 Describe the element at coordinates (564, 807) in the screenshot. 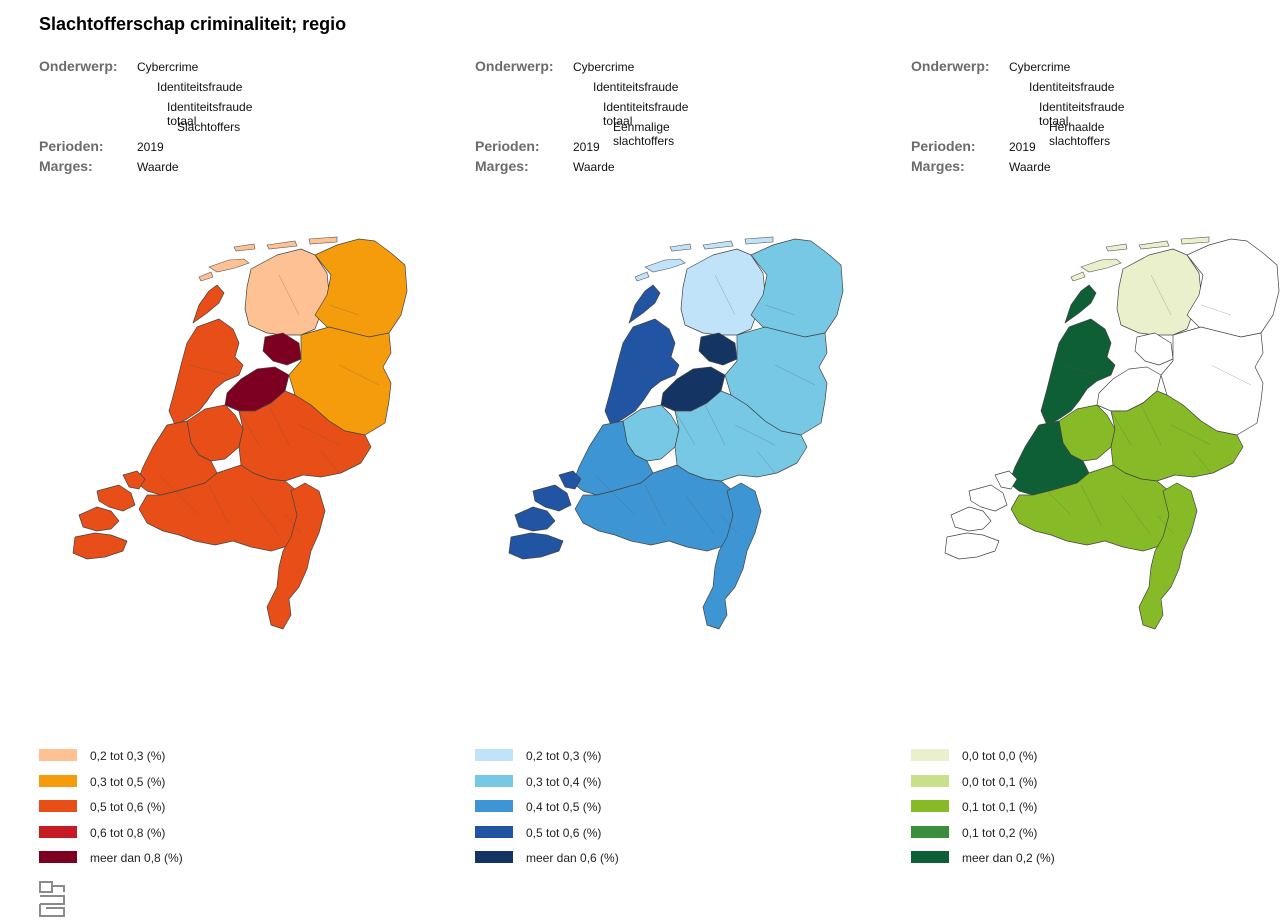

I see `legend-label: 0,4 tot 0,5 (%)` at that location.